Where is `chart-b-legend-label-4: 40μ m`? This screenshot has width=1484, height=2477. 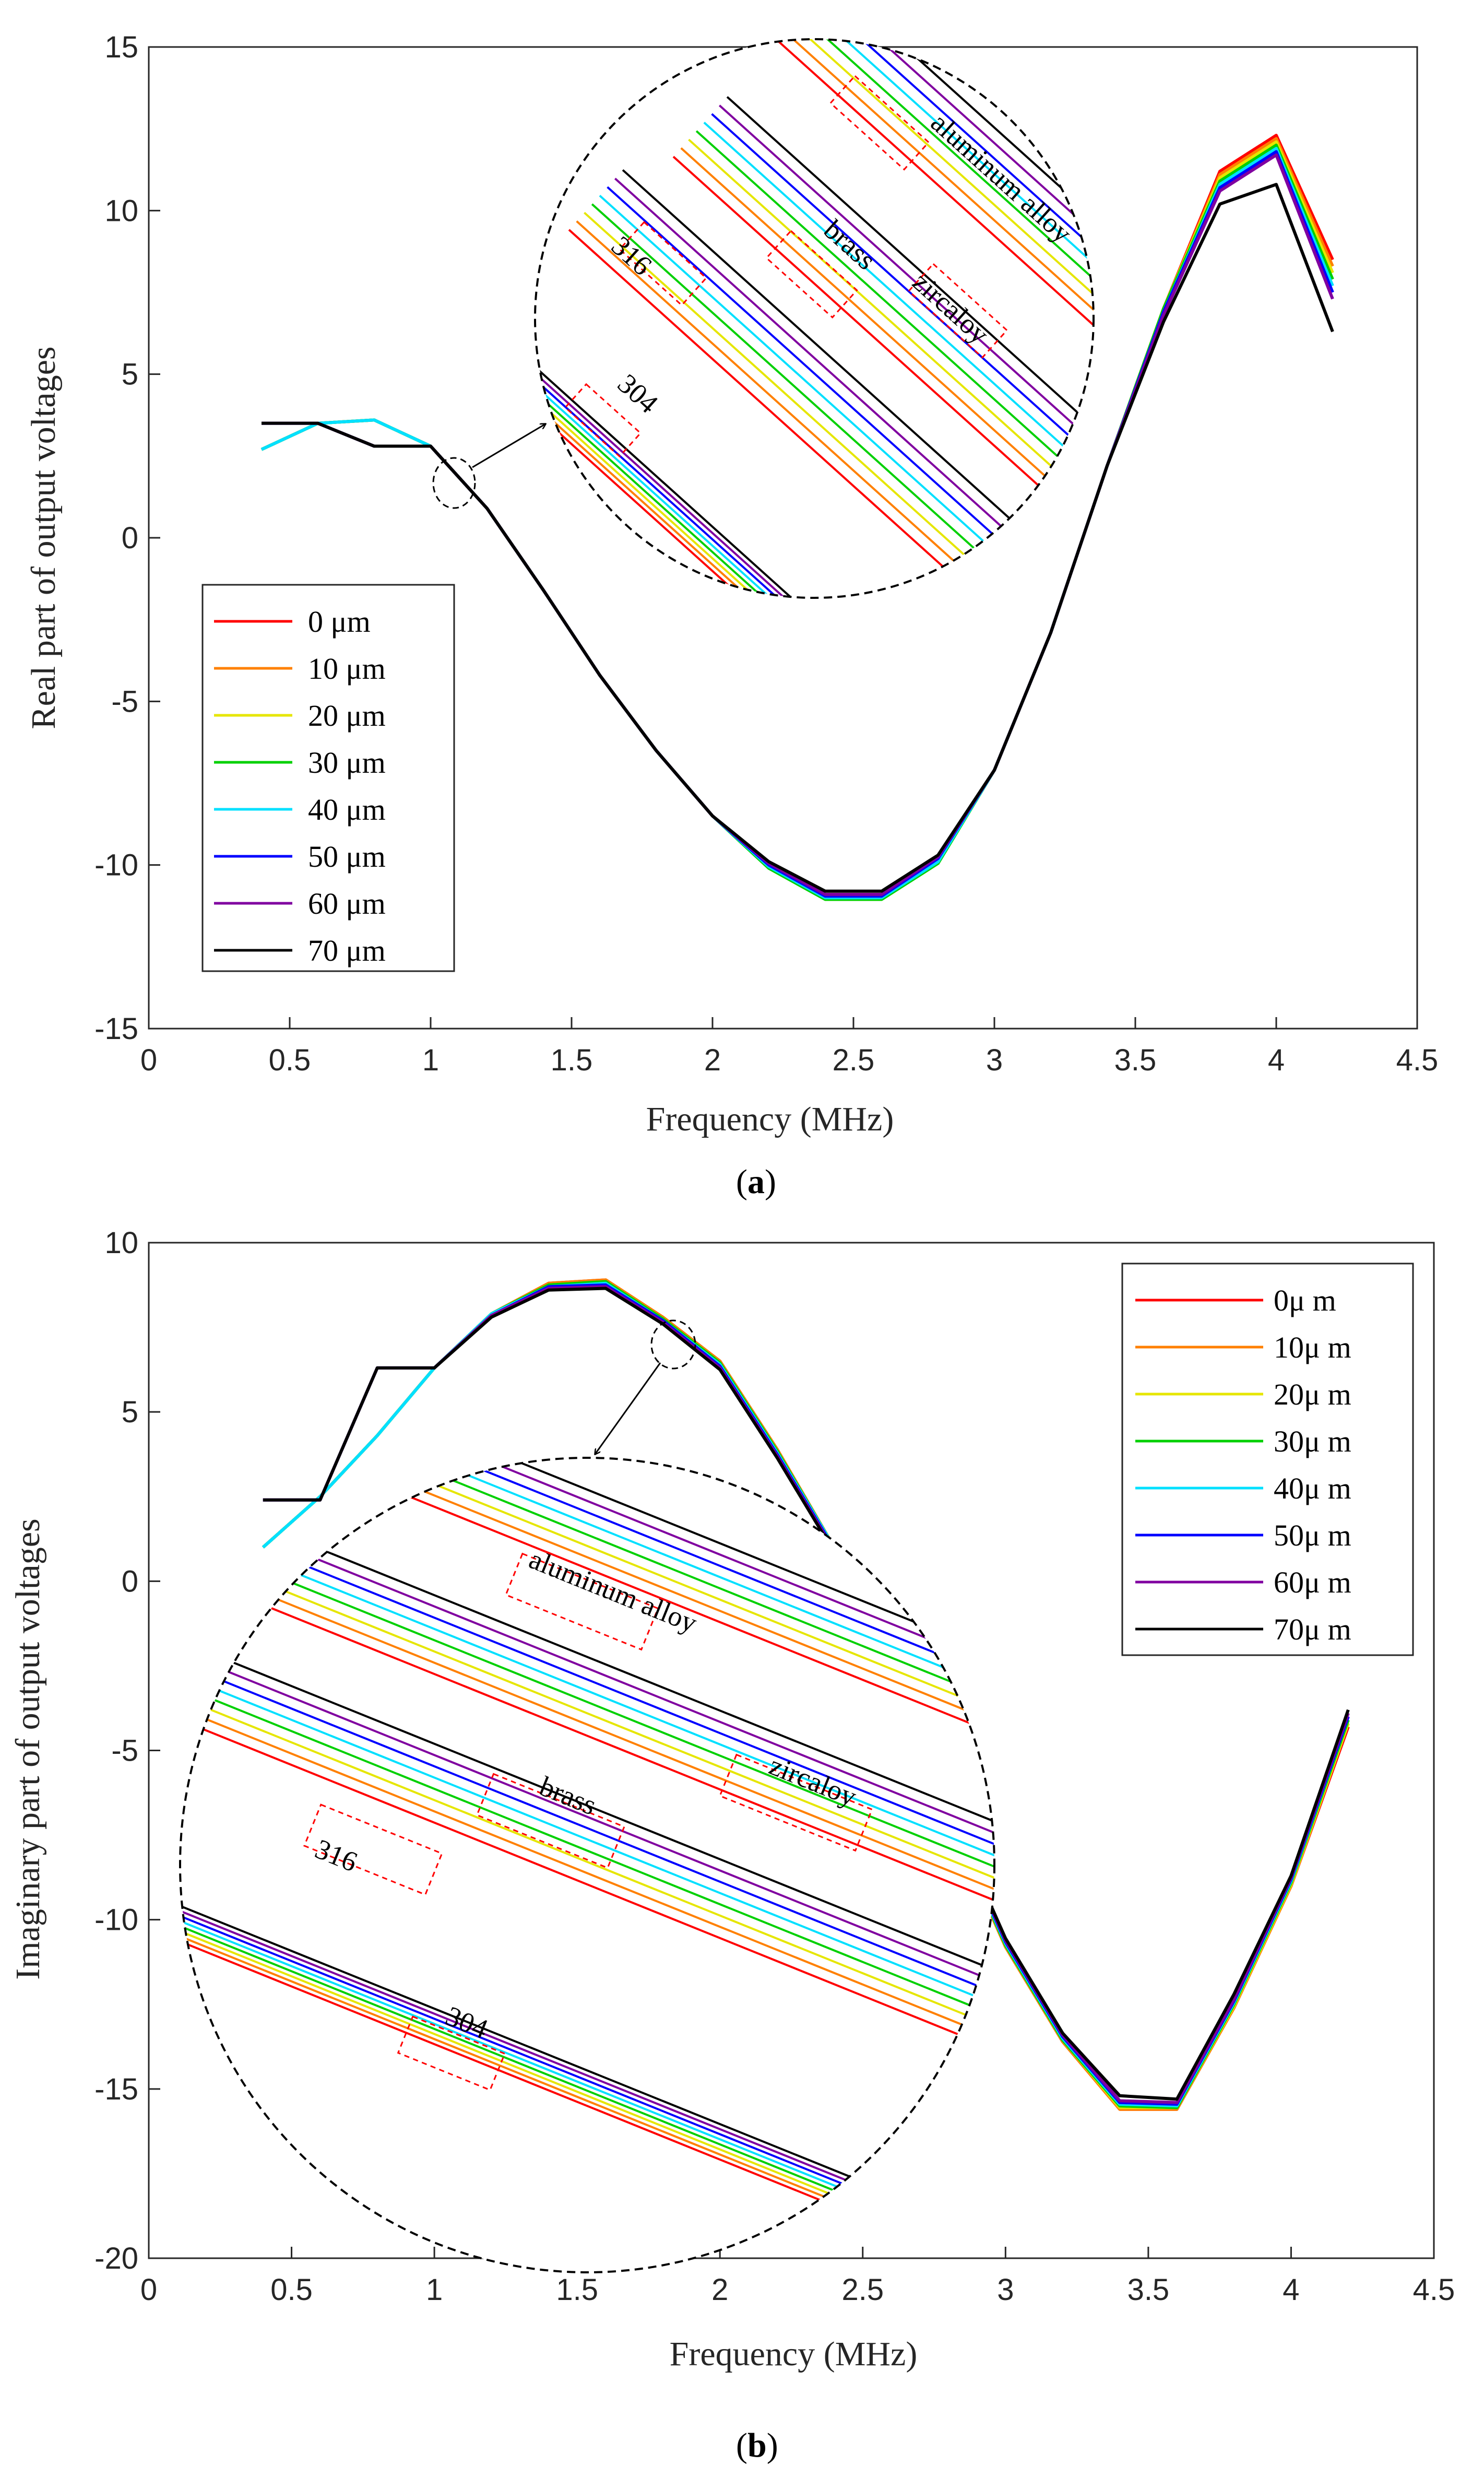
chart-b-legend-label-4: 40μ m is located at coordinates (1312, 1488).